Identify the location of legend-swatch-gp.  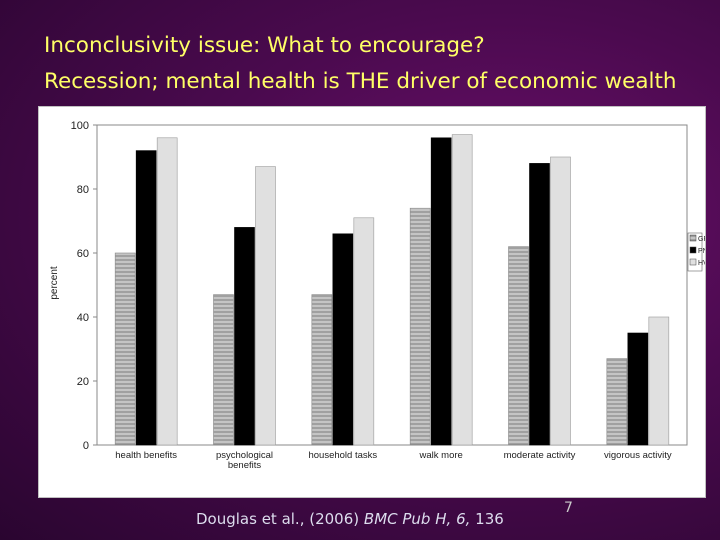
(693, 238).